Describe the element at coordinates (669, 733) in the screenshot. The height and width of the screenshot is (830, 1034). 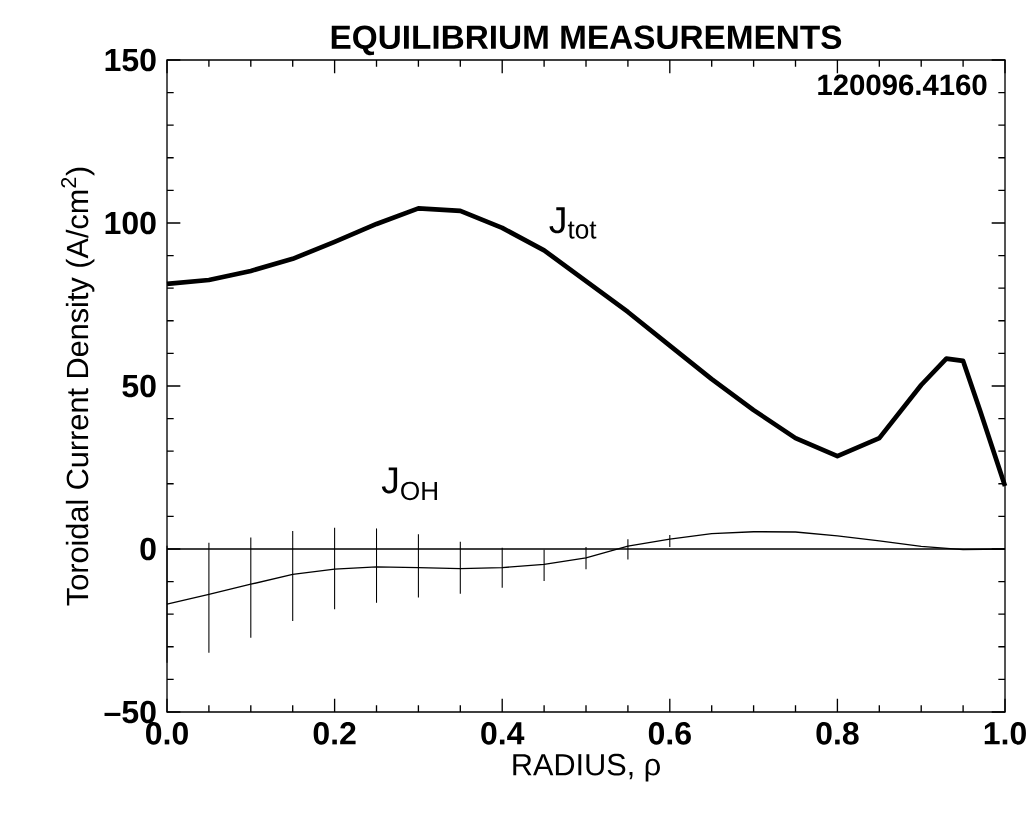
I see `x-tick-label: 0.6` at that location.